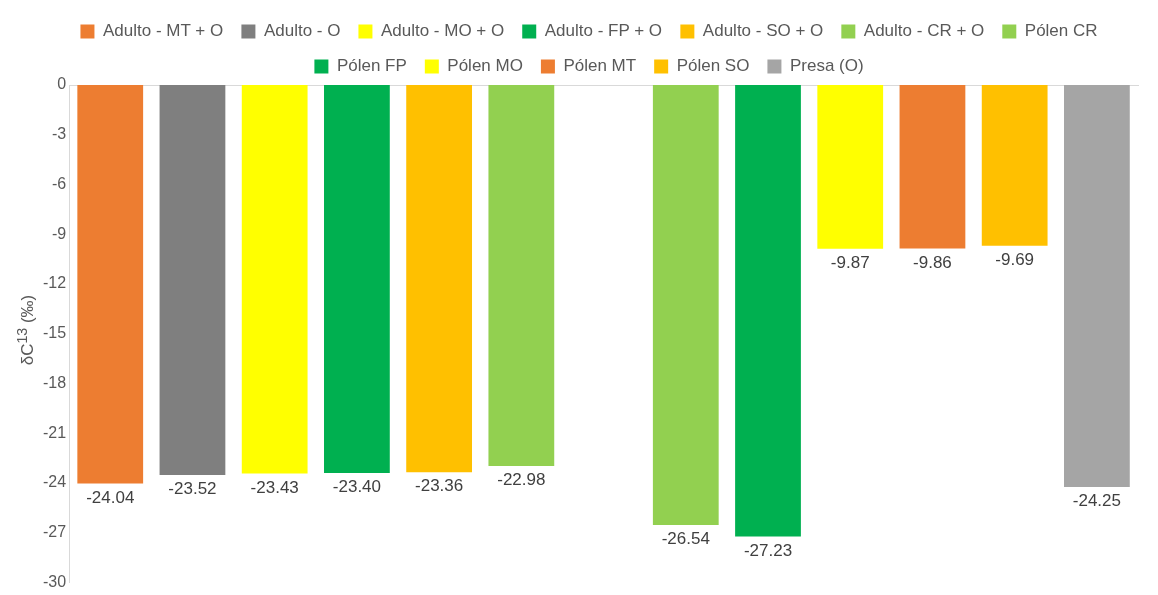 The width and height of the screenshot is (1158, 595). What do you see at coordinates (302, 31) in the screenshot?
I see `legend-label: Adulto - O` at bounding box center [302, 31].